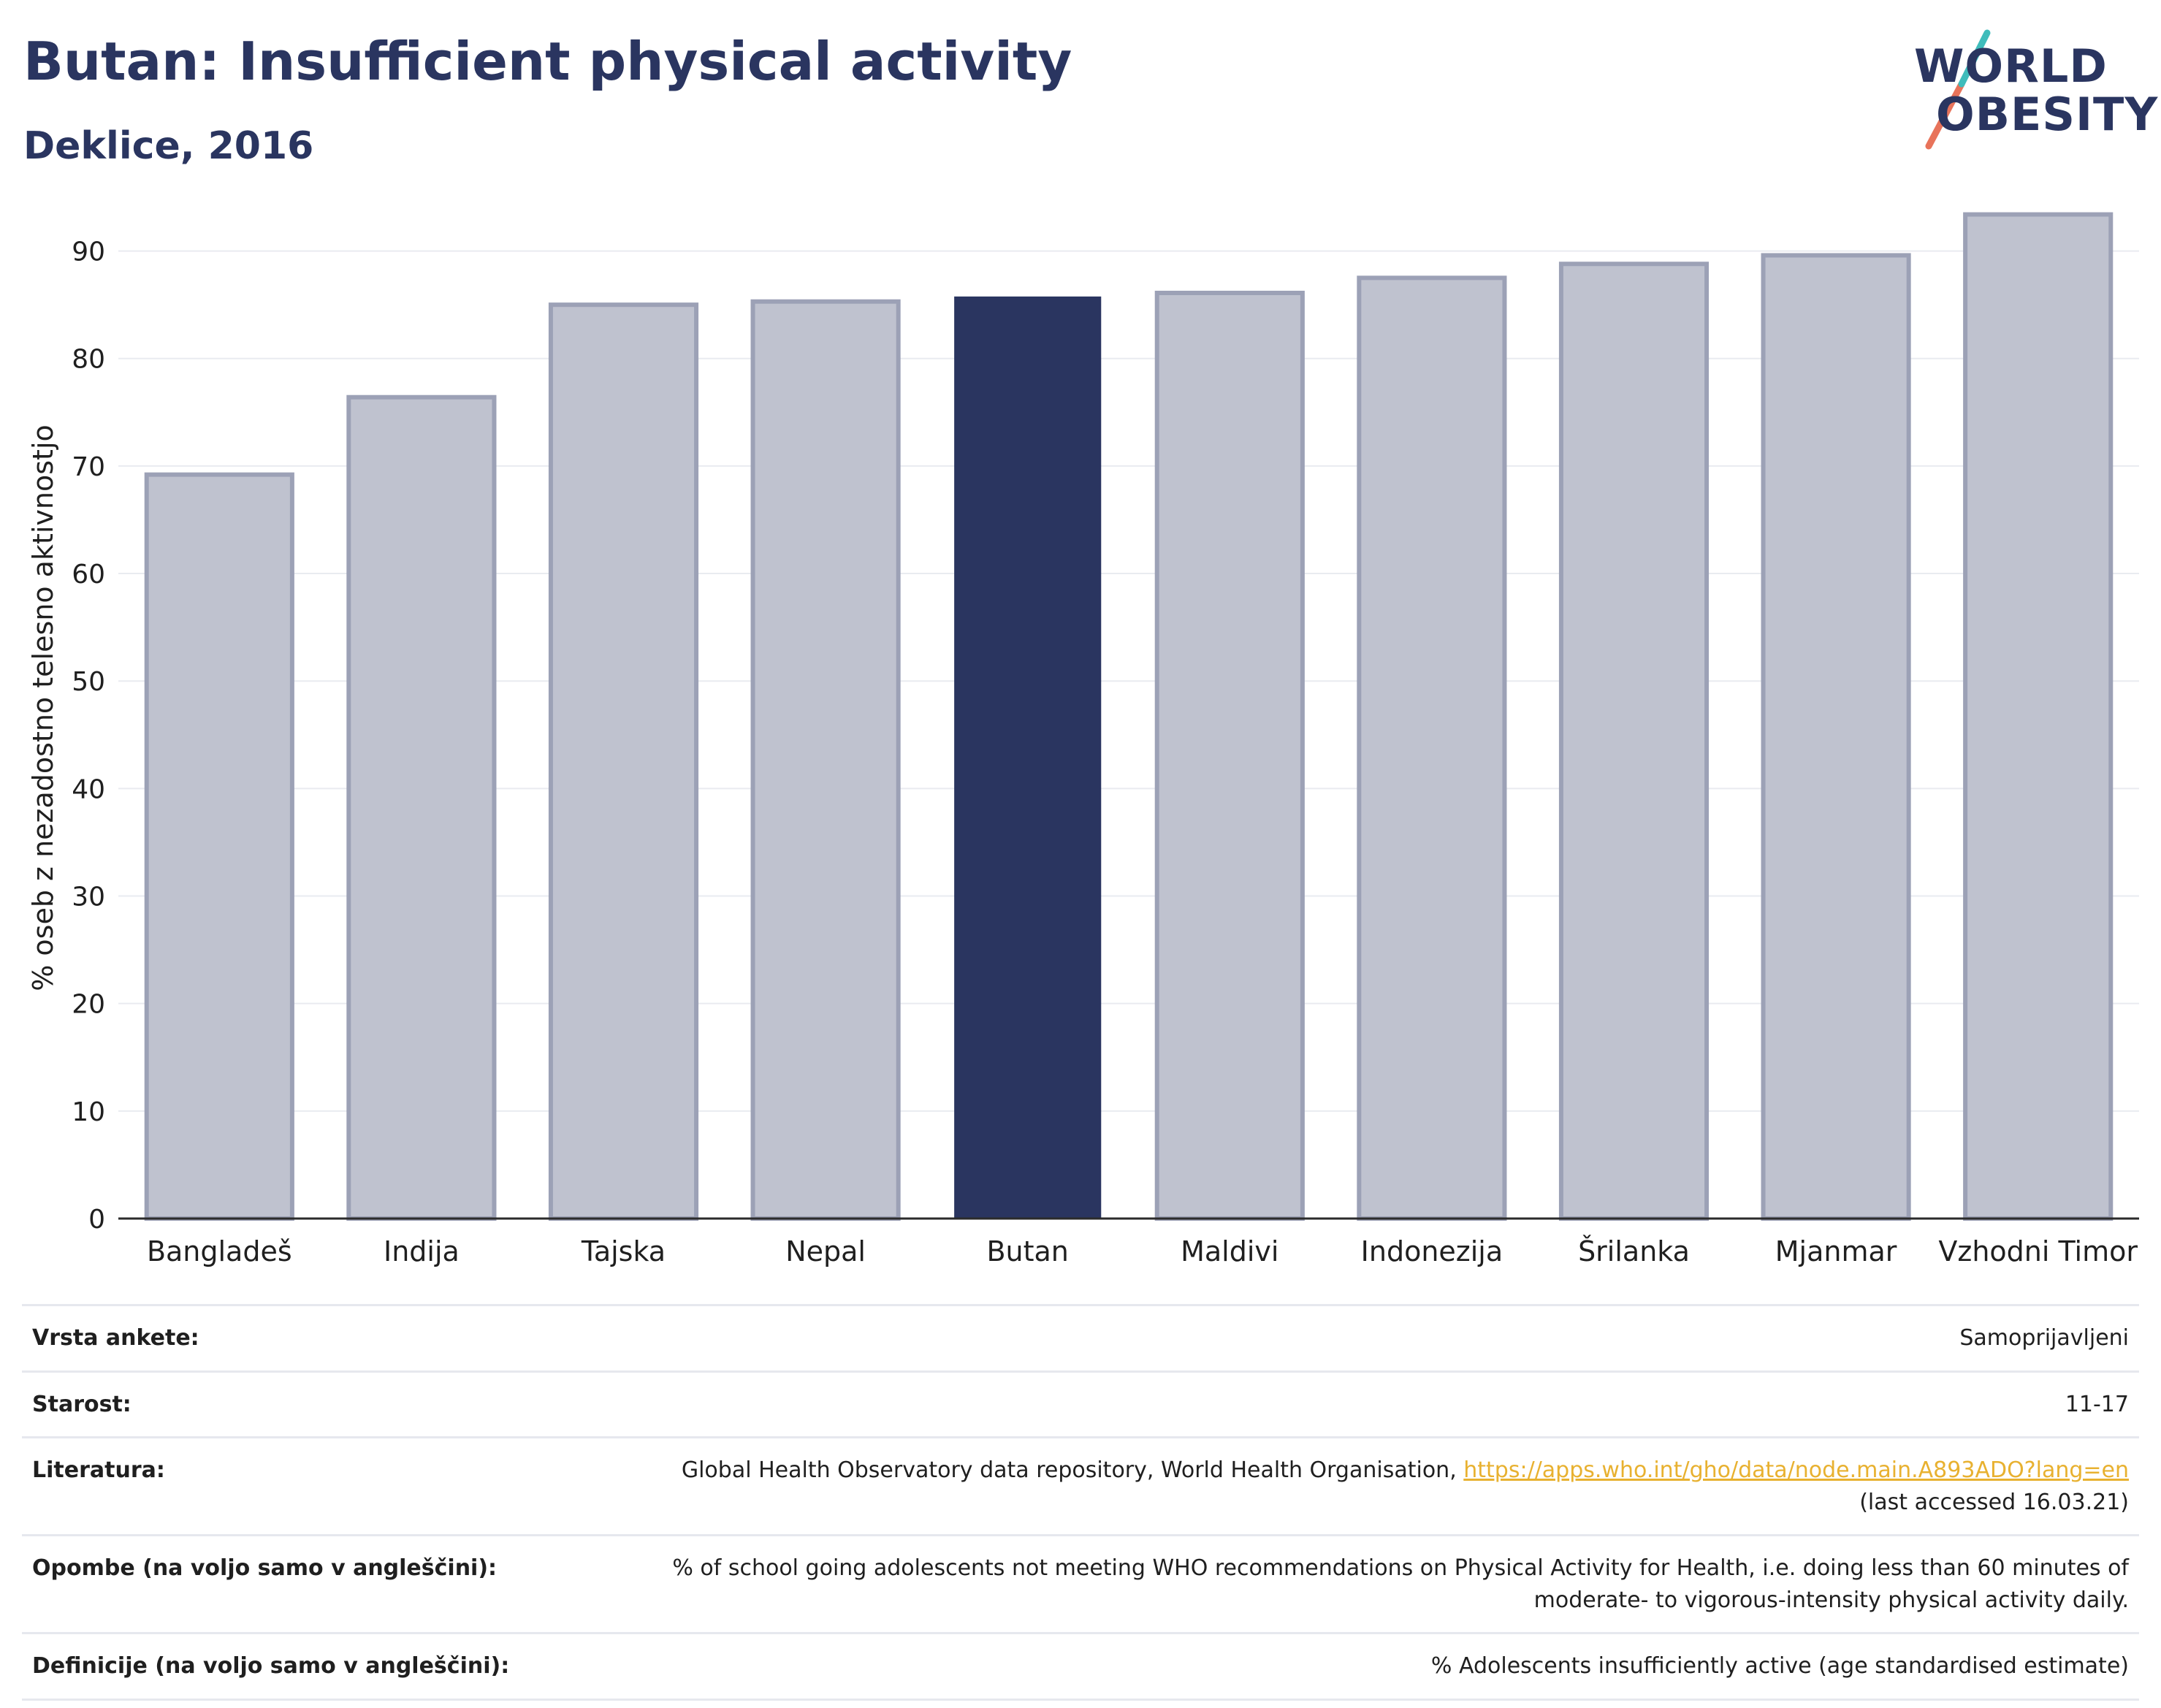 The height and width of the screenshot is (1708, 2161). Describe the element at coordinates (1353, 1404) in the screenshot. I see `meta-value: 11-17` at that location.